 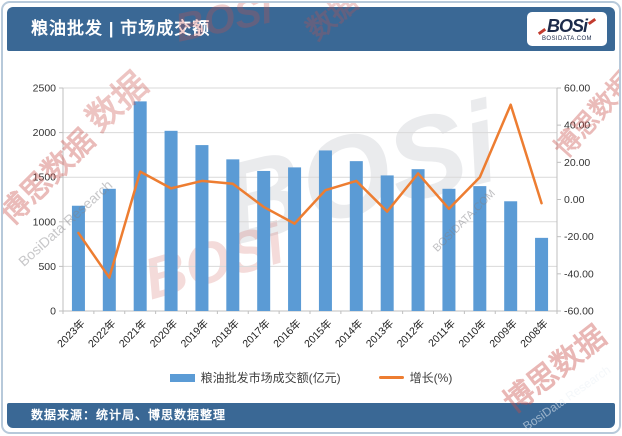 What do you see at coordinates (480, 248) in the screenshot?
I see `bar-2010年` at bounding box center [480, 248].